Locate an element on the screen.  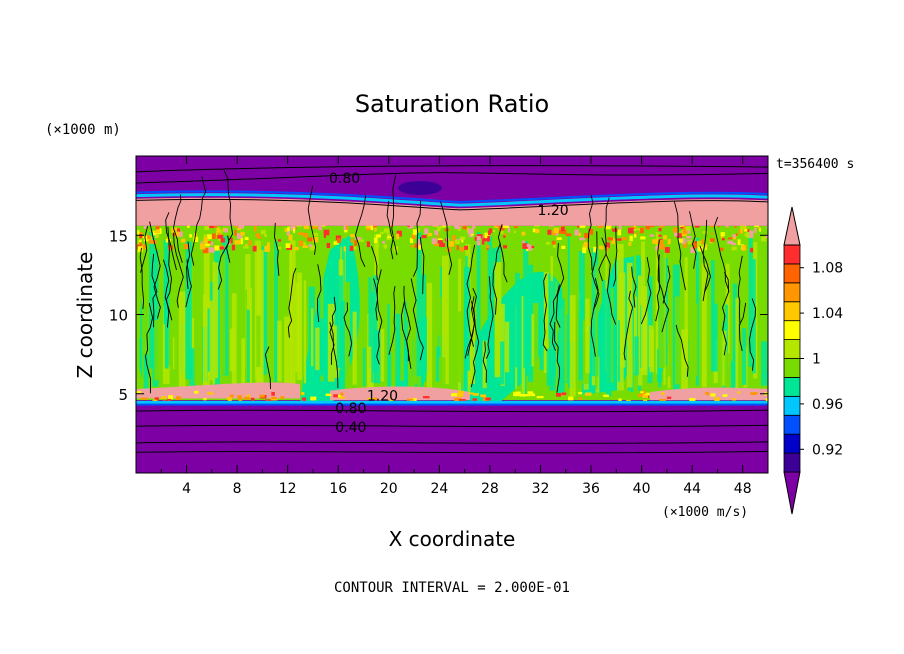
contour-label: 0.80 is located at coordinates (344, 179).